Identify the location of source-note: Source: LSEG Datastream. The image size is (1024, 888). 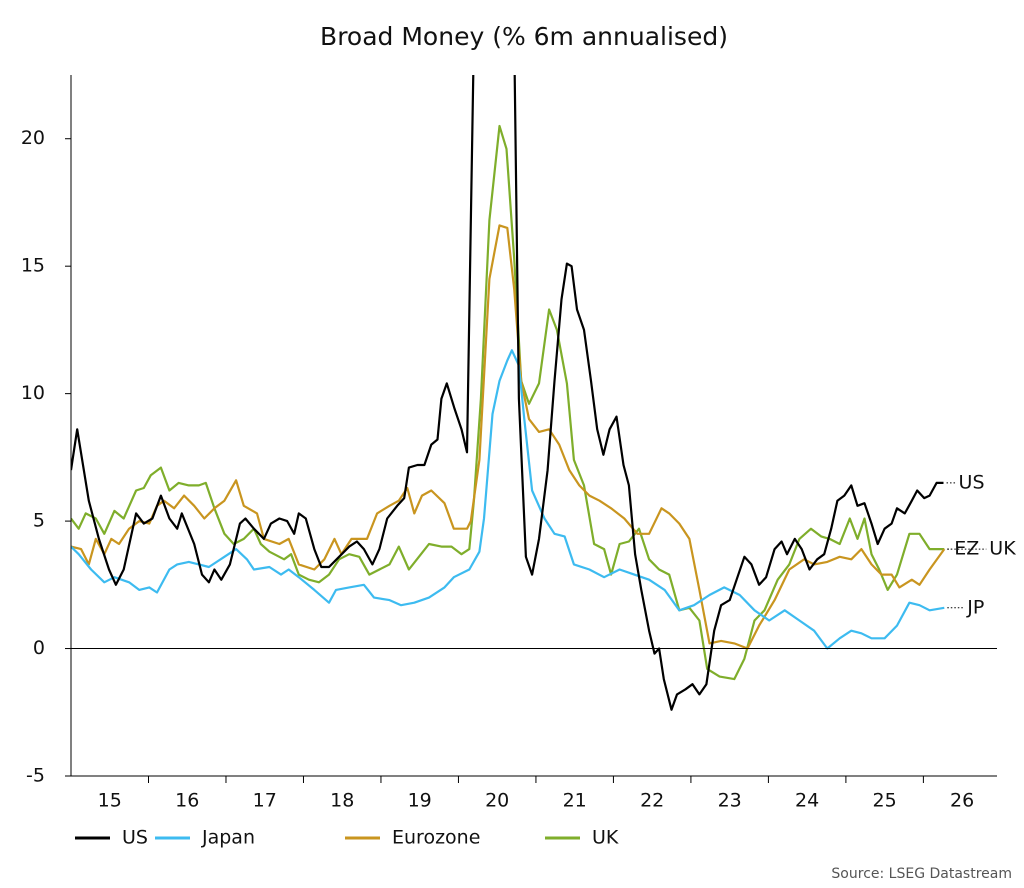
(921, 874).